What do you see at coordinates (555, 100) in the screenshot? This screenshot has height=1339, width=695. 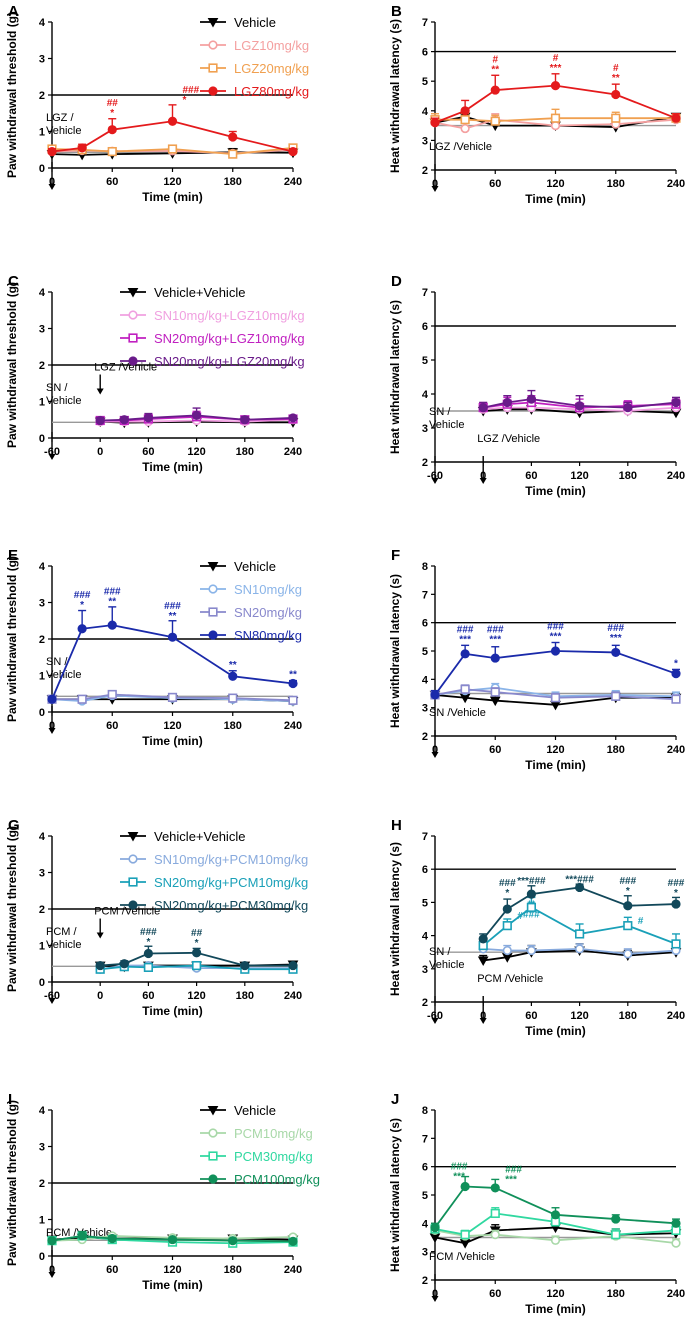 I see `series-lgz80mg-kg` at bounding box center [555, 100].